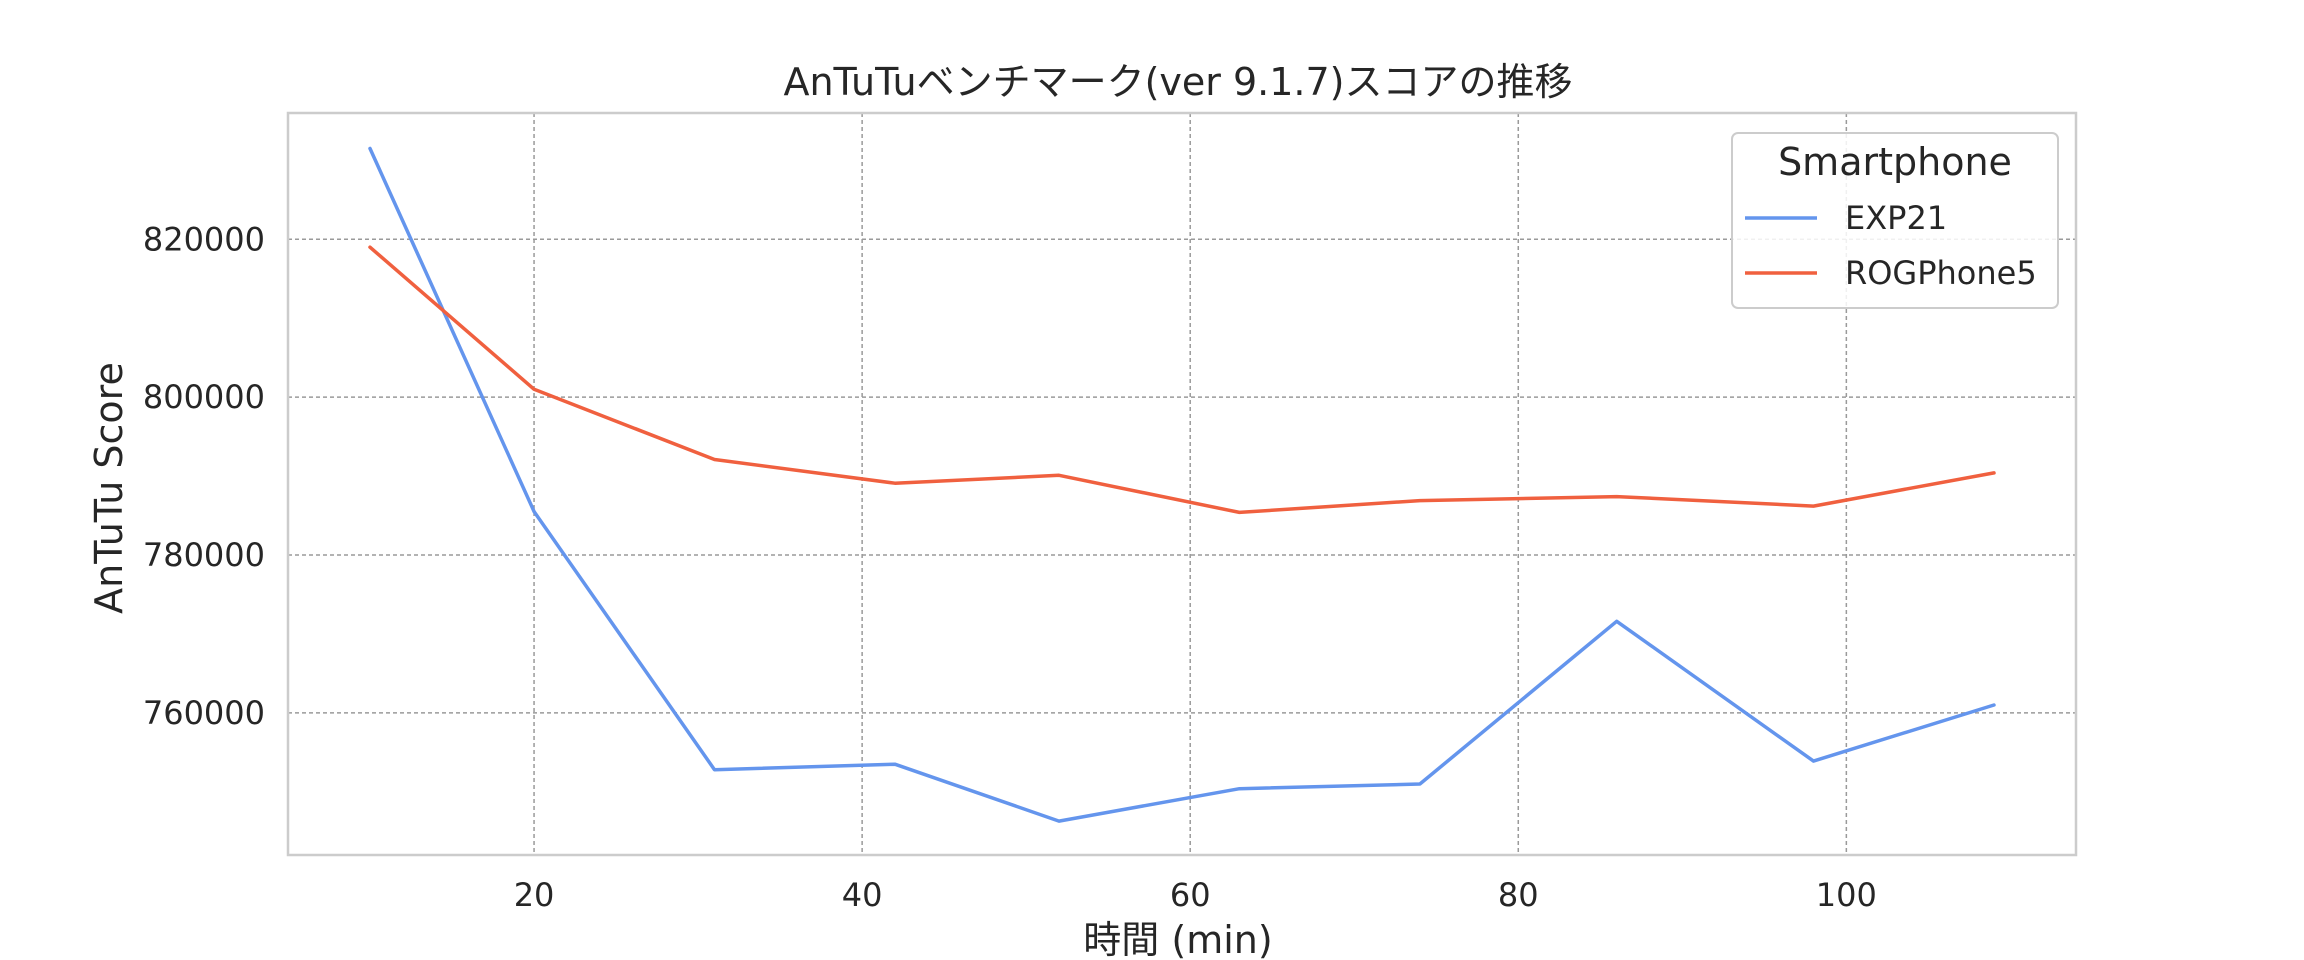  I want to click on x-tick-label: 40, so click(862, 895).